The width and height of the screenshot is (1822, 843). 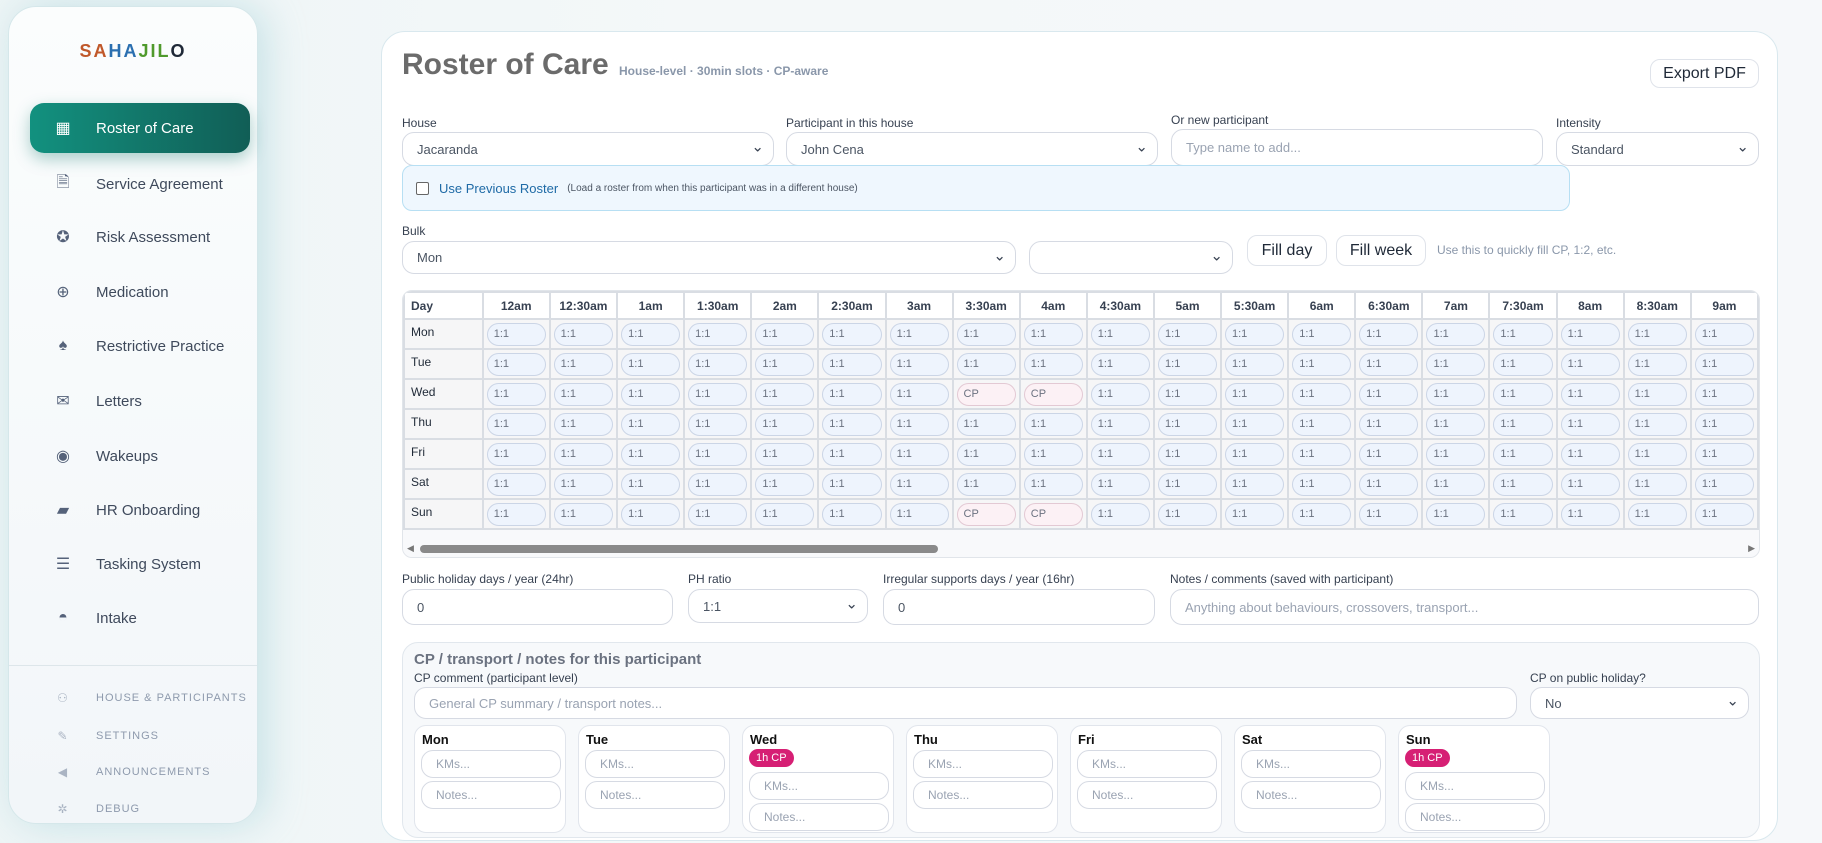 What do you see at coordinates (140, 184) in the screenshot?
I see `sidebar-item-service-agreement: 🗎 Service Agreement` at bounding box center [140, 184].